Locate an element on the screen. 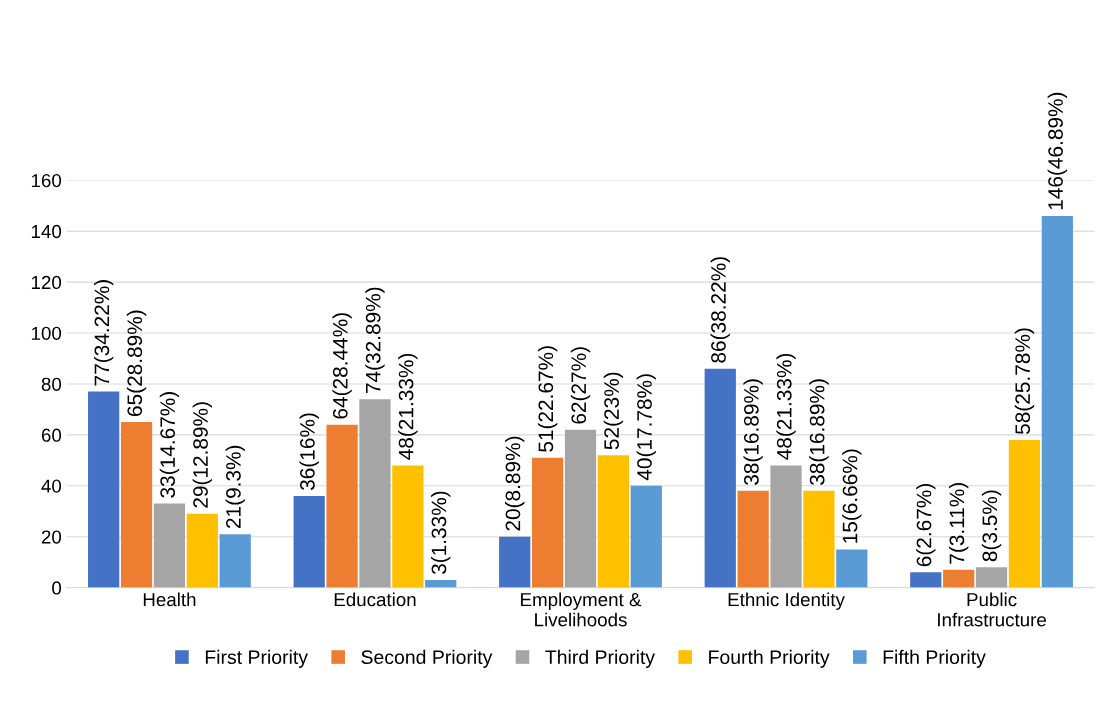 This screenshot has width=1111, height=721. y-tick-label: 0 is located at coordinates (57, 588).